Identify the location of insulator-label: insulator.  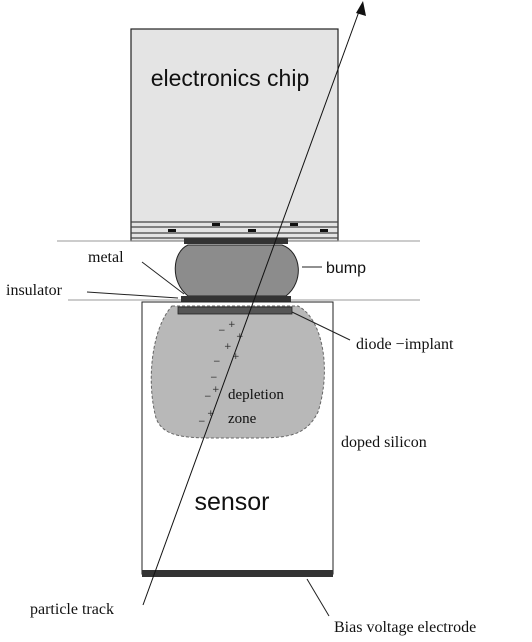
(34, 290).